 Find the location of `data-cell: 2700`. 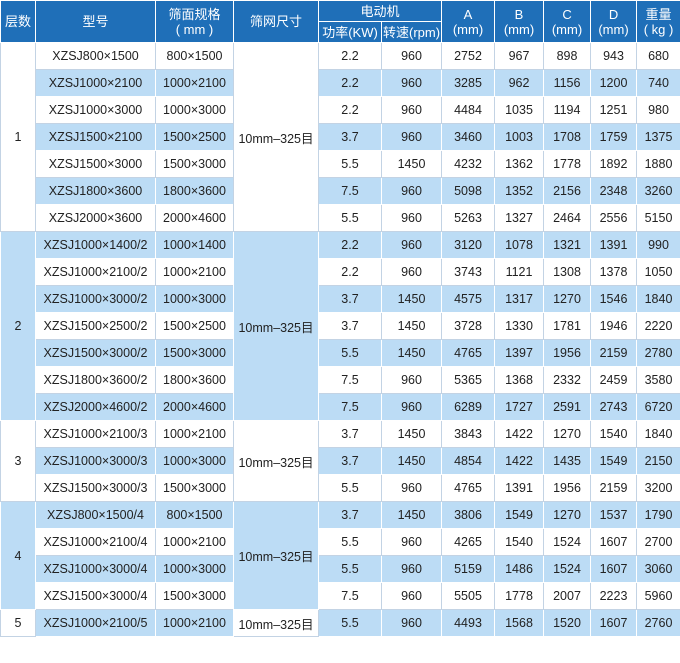

data-cell: 2700 is located at coordinates (658, 542).